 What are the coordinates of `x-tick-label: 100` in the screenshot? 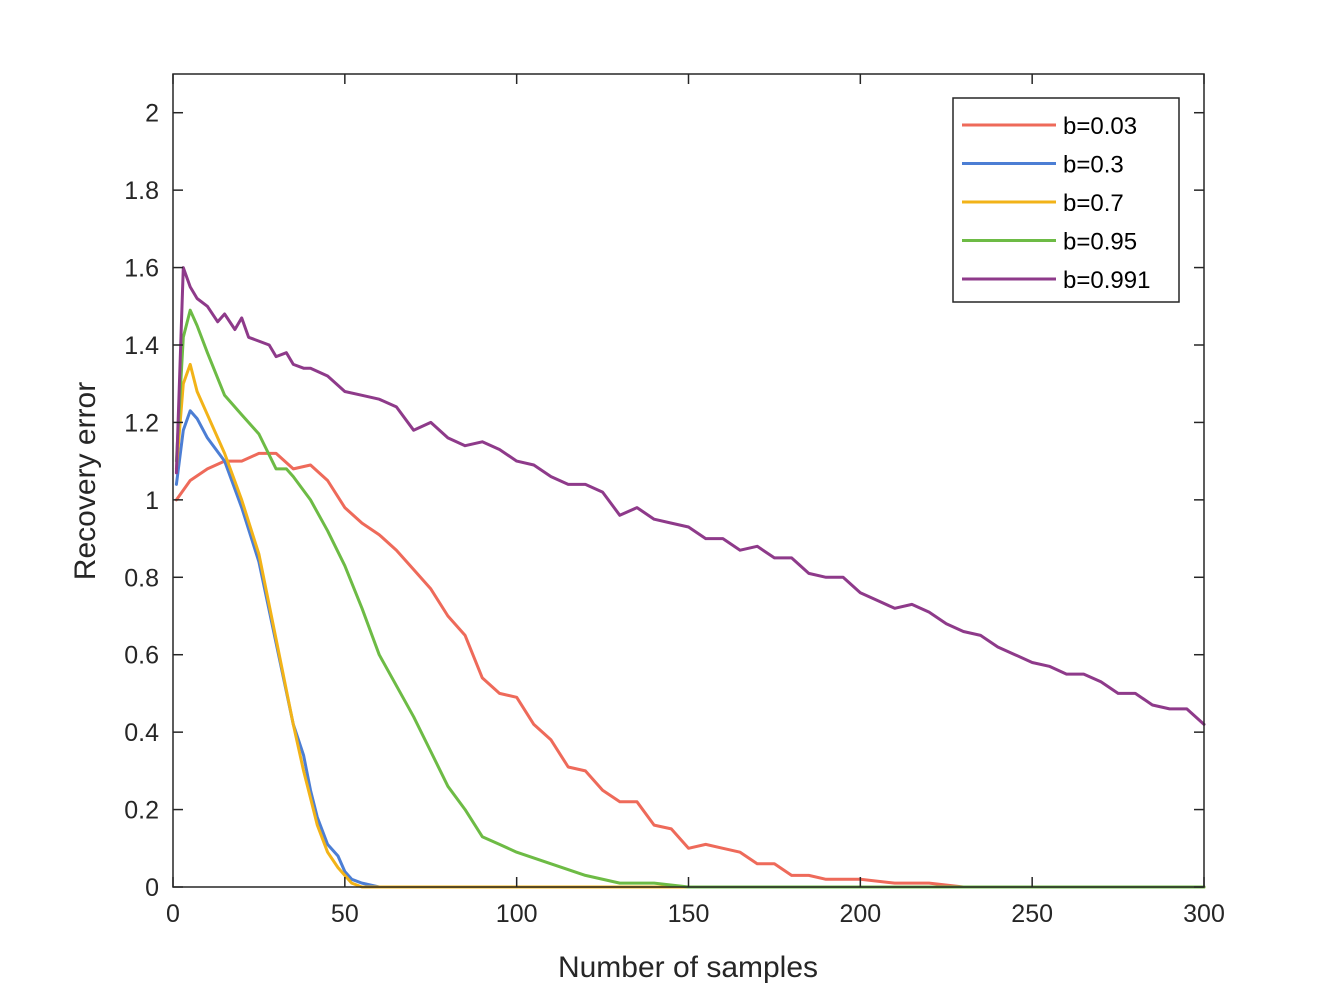 It's located at (517, 914).